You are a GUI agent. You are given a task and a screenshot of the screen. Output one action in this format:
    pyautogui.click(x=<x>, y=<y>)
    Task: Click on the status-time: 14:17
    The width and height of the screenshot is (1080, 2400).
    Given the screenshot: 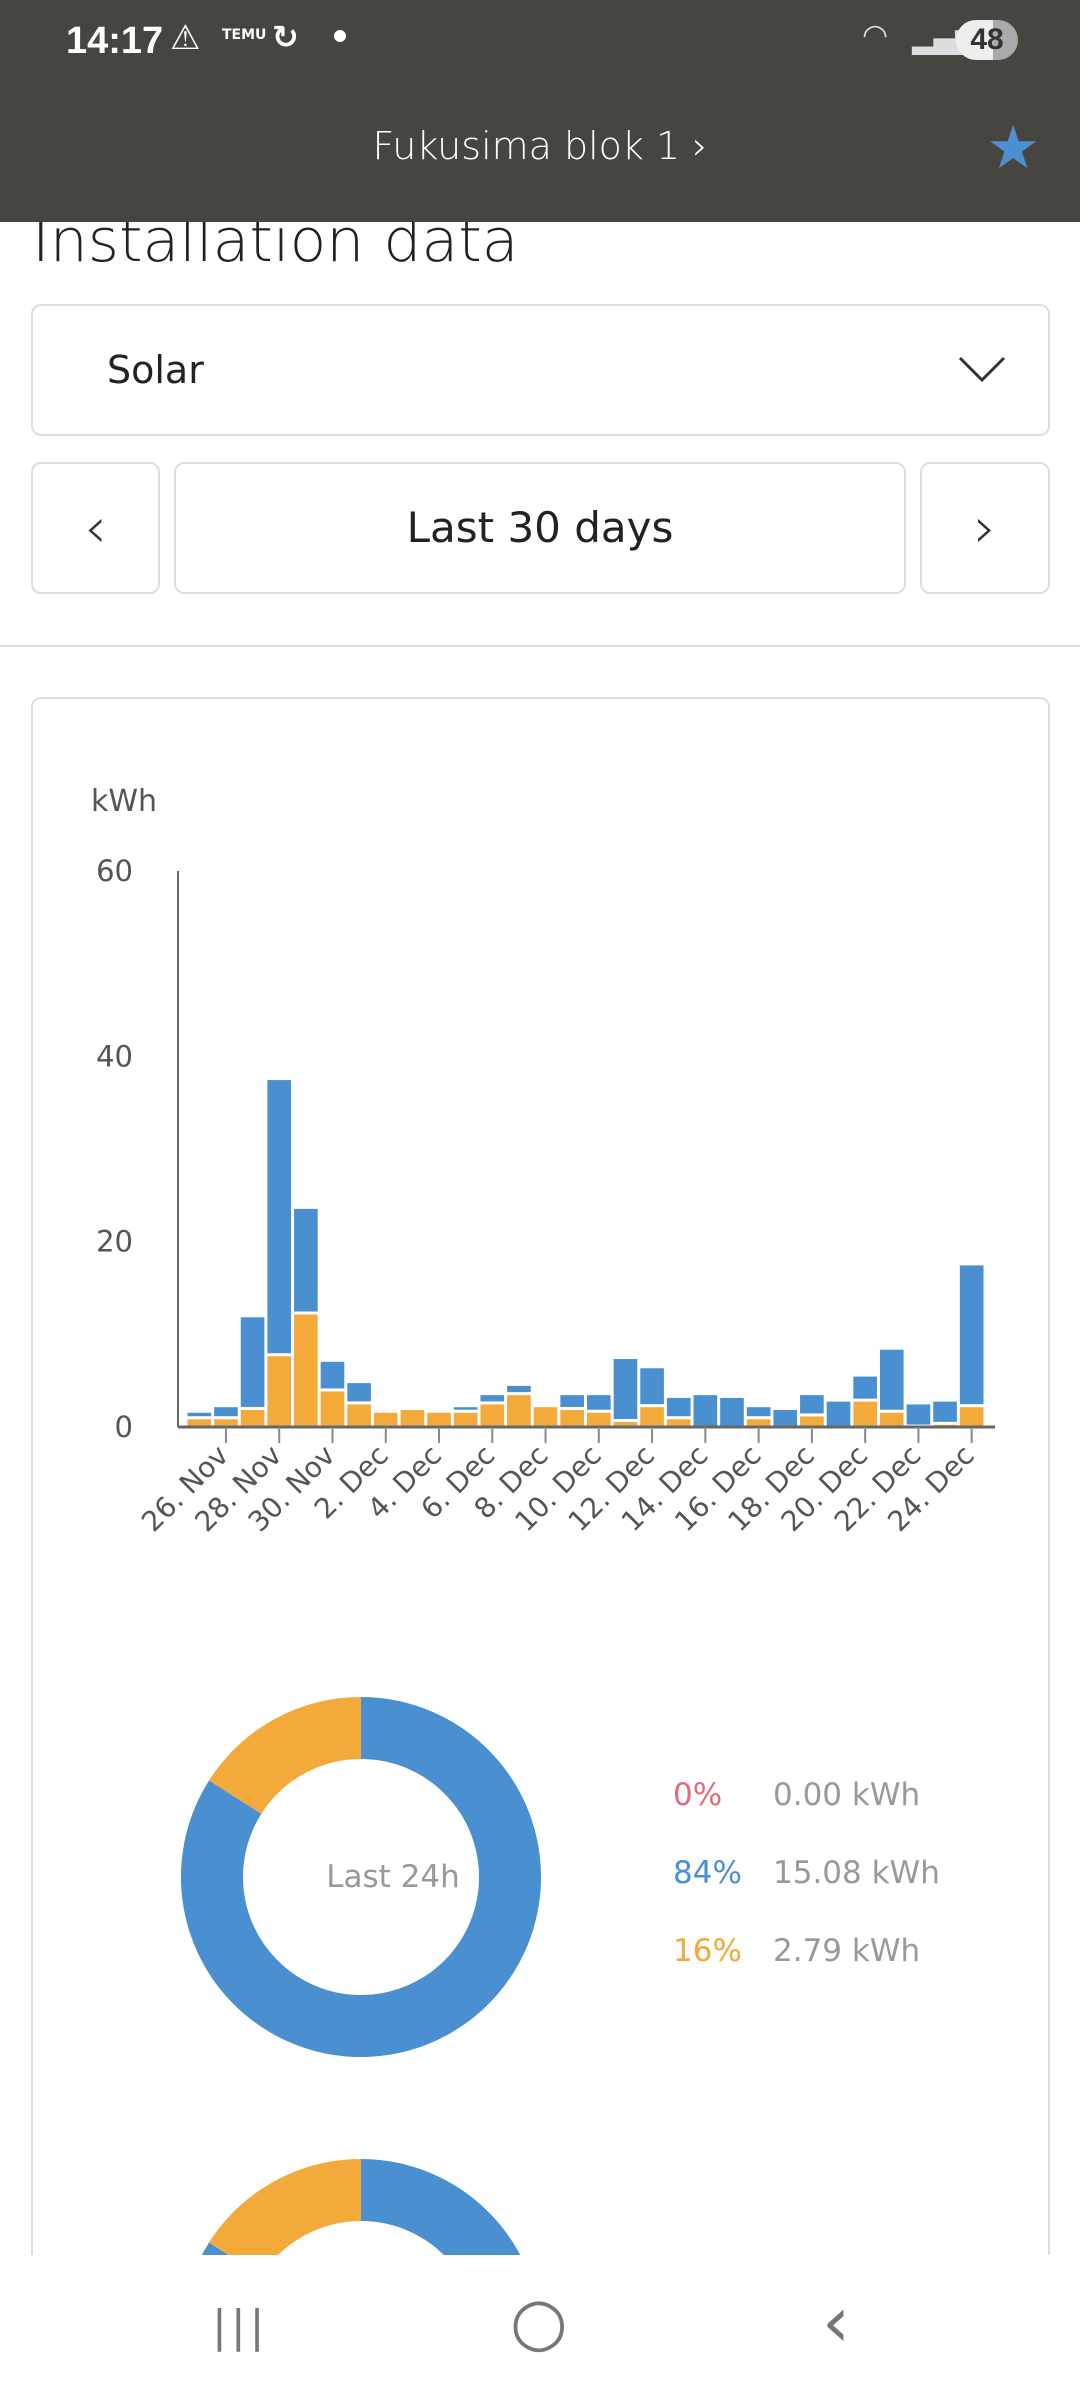 What is the action you would take?
    pyautogui.click(x=115, y=41)
    